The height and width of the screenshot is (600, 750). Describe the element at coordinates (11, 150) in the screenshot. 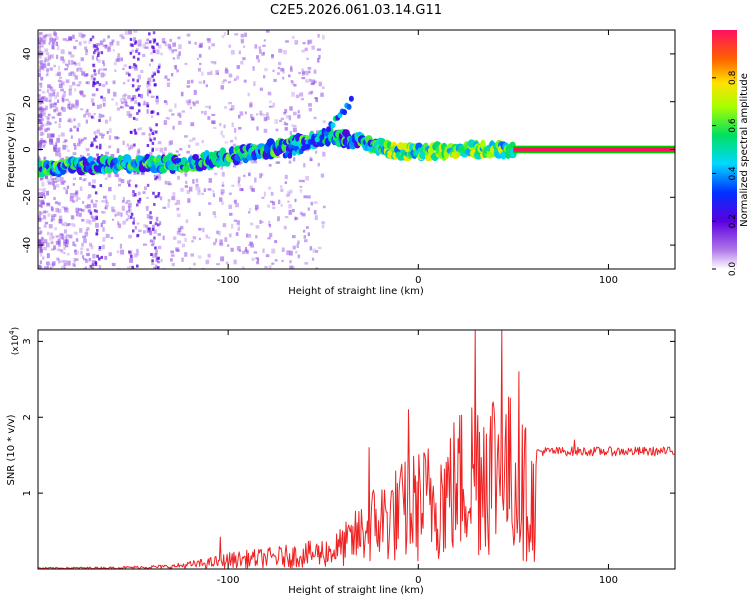

I see `spectrogram-y-label: Frequency (Hz)` at that location.